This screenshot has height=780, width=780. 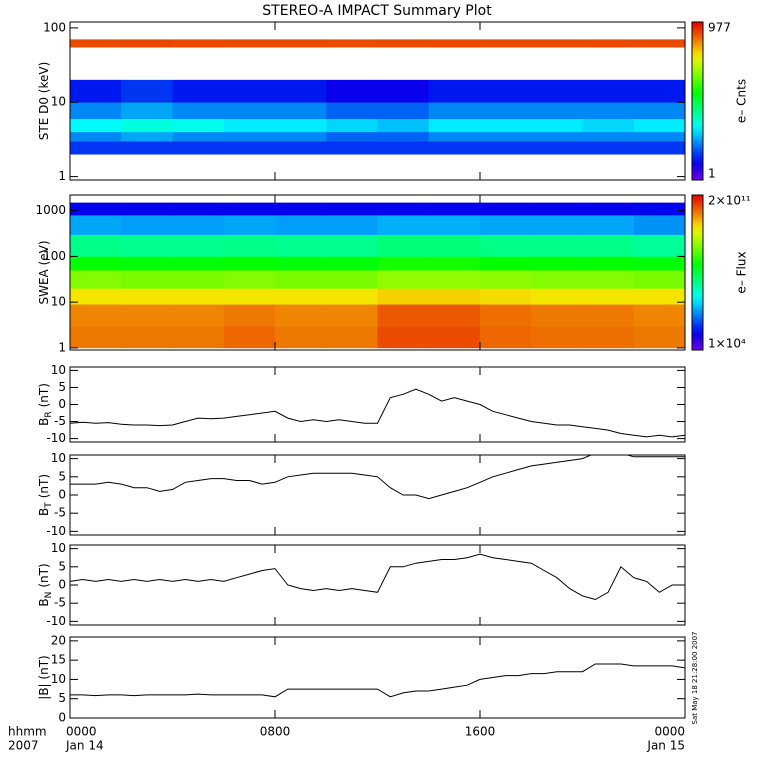 I want to click on y-label-sub: N, so click(x=49, y=595).